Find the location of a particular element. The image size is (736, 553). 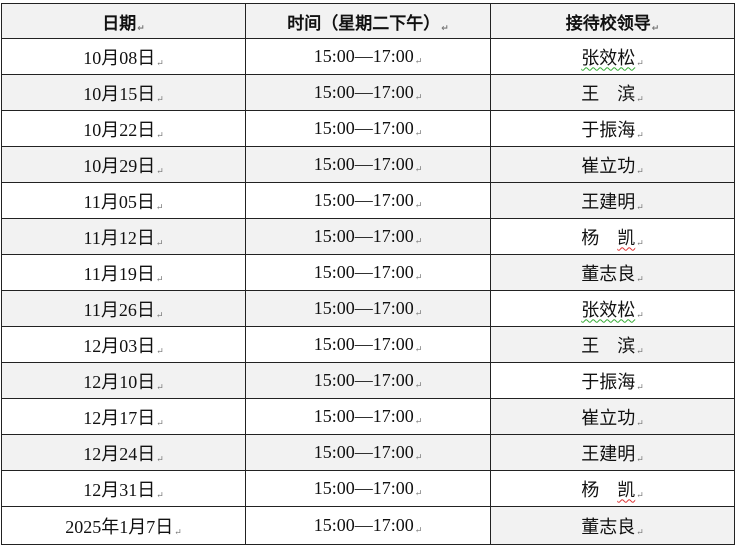

cell-leader: 于振海↵ is located at coordinates (612, 128).